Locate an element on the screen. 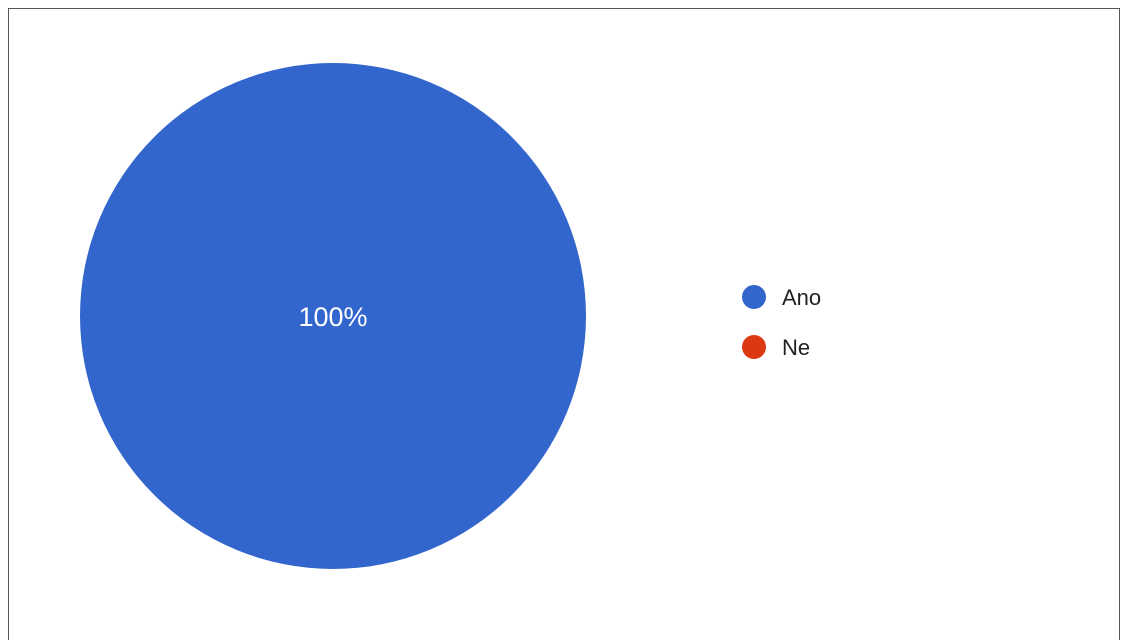 This screenshot has height=641, width=1121. legend-item-ano: Ano is located at coordinates (781, 297).